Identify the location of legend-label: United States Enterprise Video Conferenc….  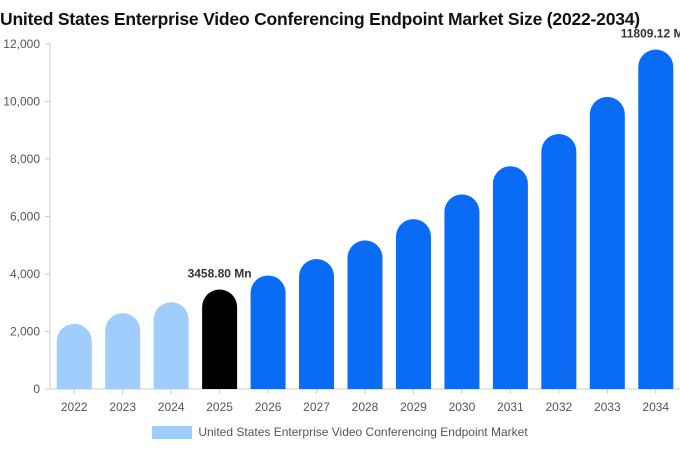
(363, 432).